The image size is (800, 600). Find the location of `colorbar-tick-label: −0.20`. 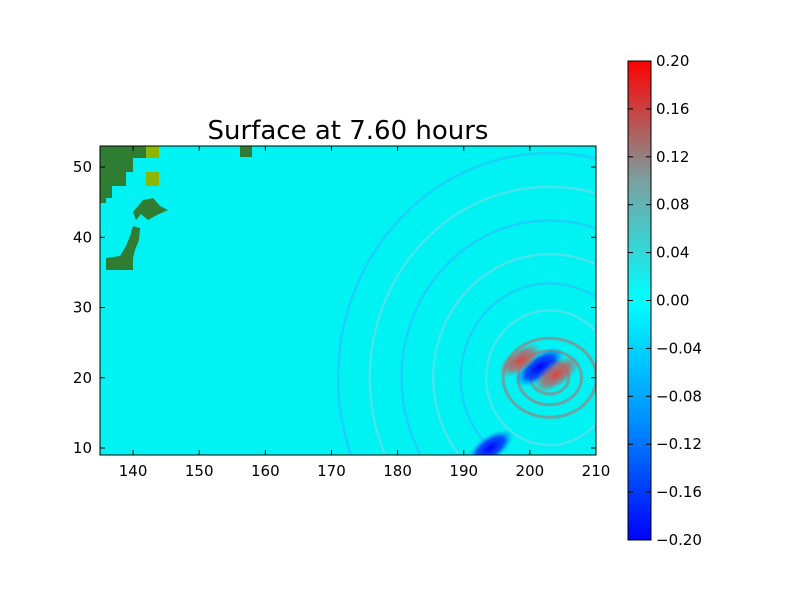

colorbar-tick-label: −0.20 is located at coordinates (679, 540).